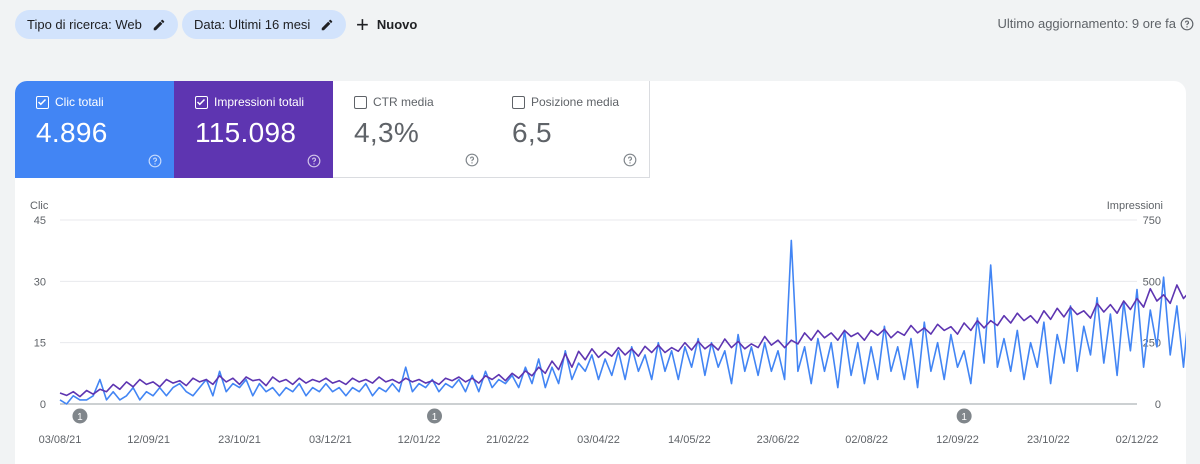  I want to click on left-tick-label: 0, so click(43, 405).